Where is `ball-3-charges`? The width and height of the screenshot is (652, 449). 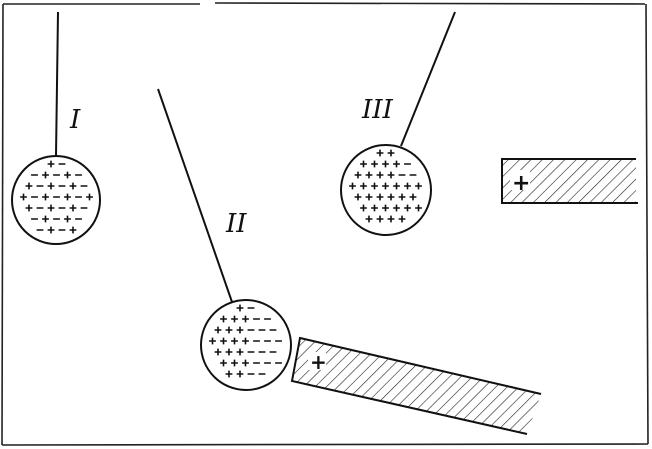 ball-3-charges is located at coordinates (385, 186).